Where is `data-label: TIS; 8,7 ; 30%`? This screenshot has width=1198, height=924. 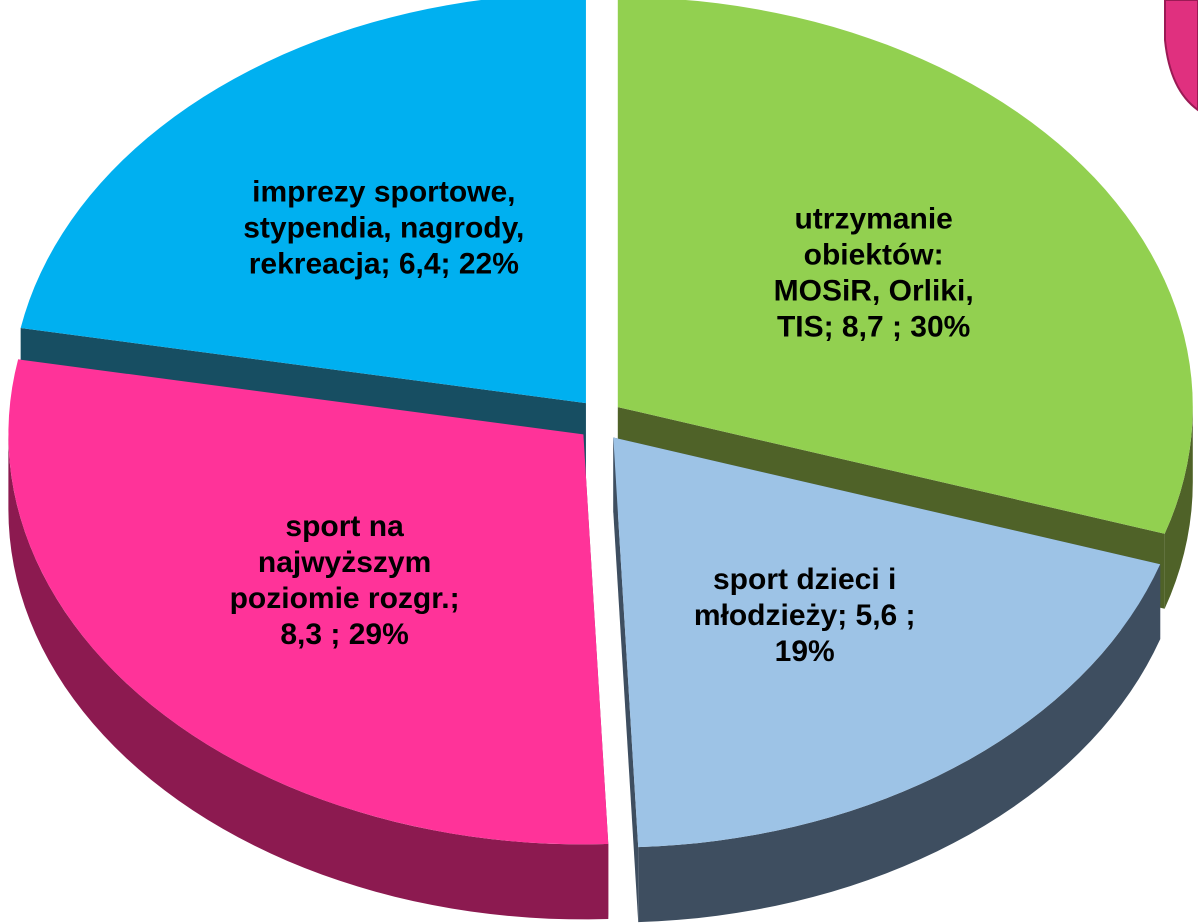
data-label: TIS; 8,7 ; 30% is located at coordinates (873, 326).